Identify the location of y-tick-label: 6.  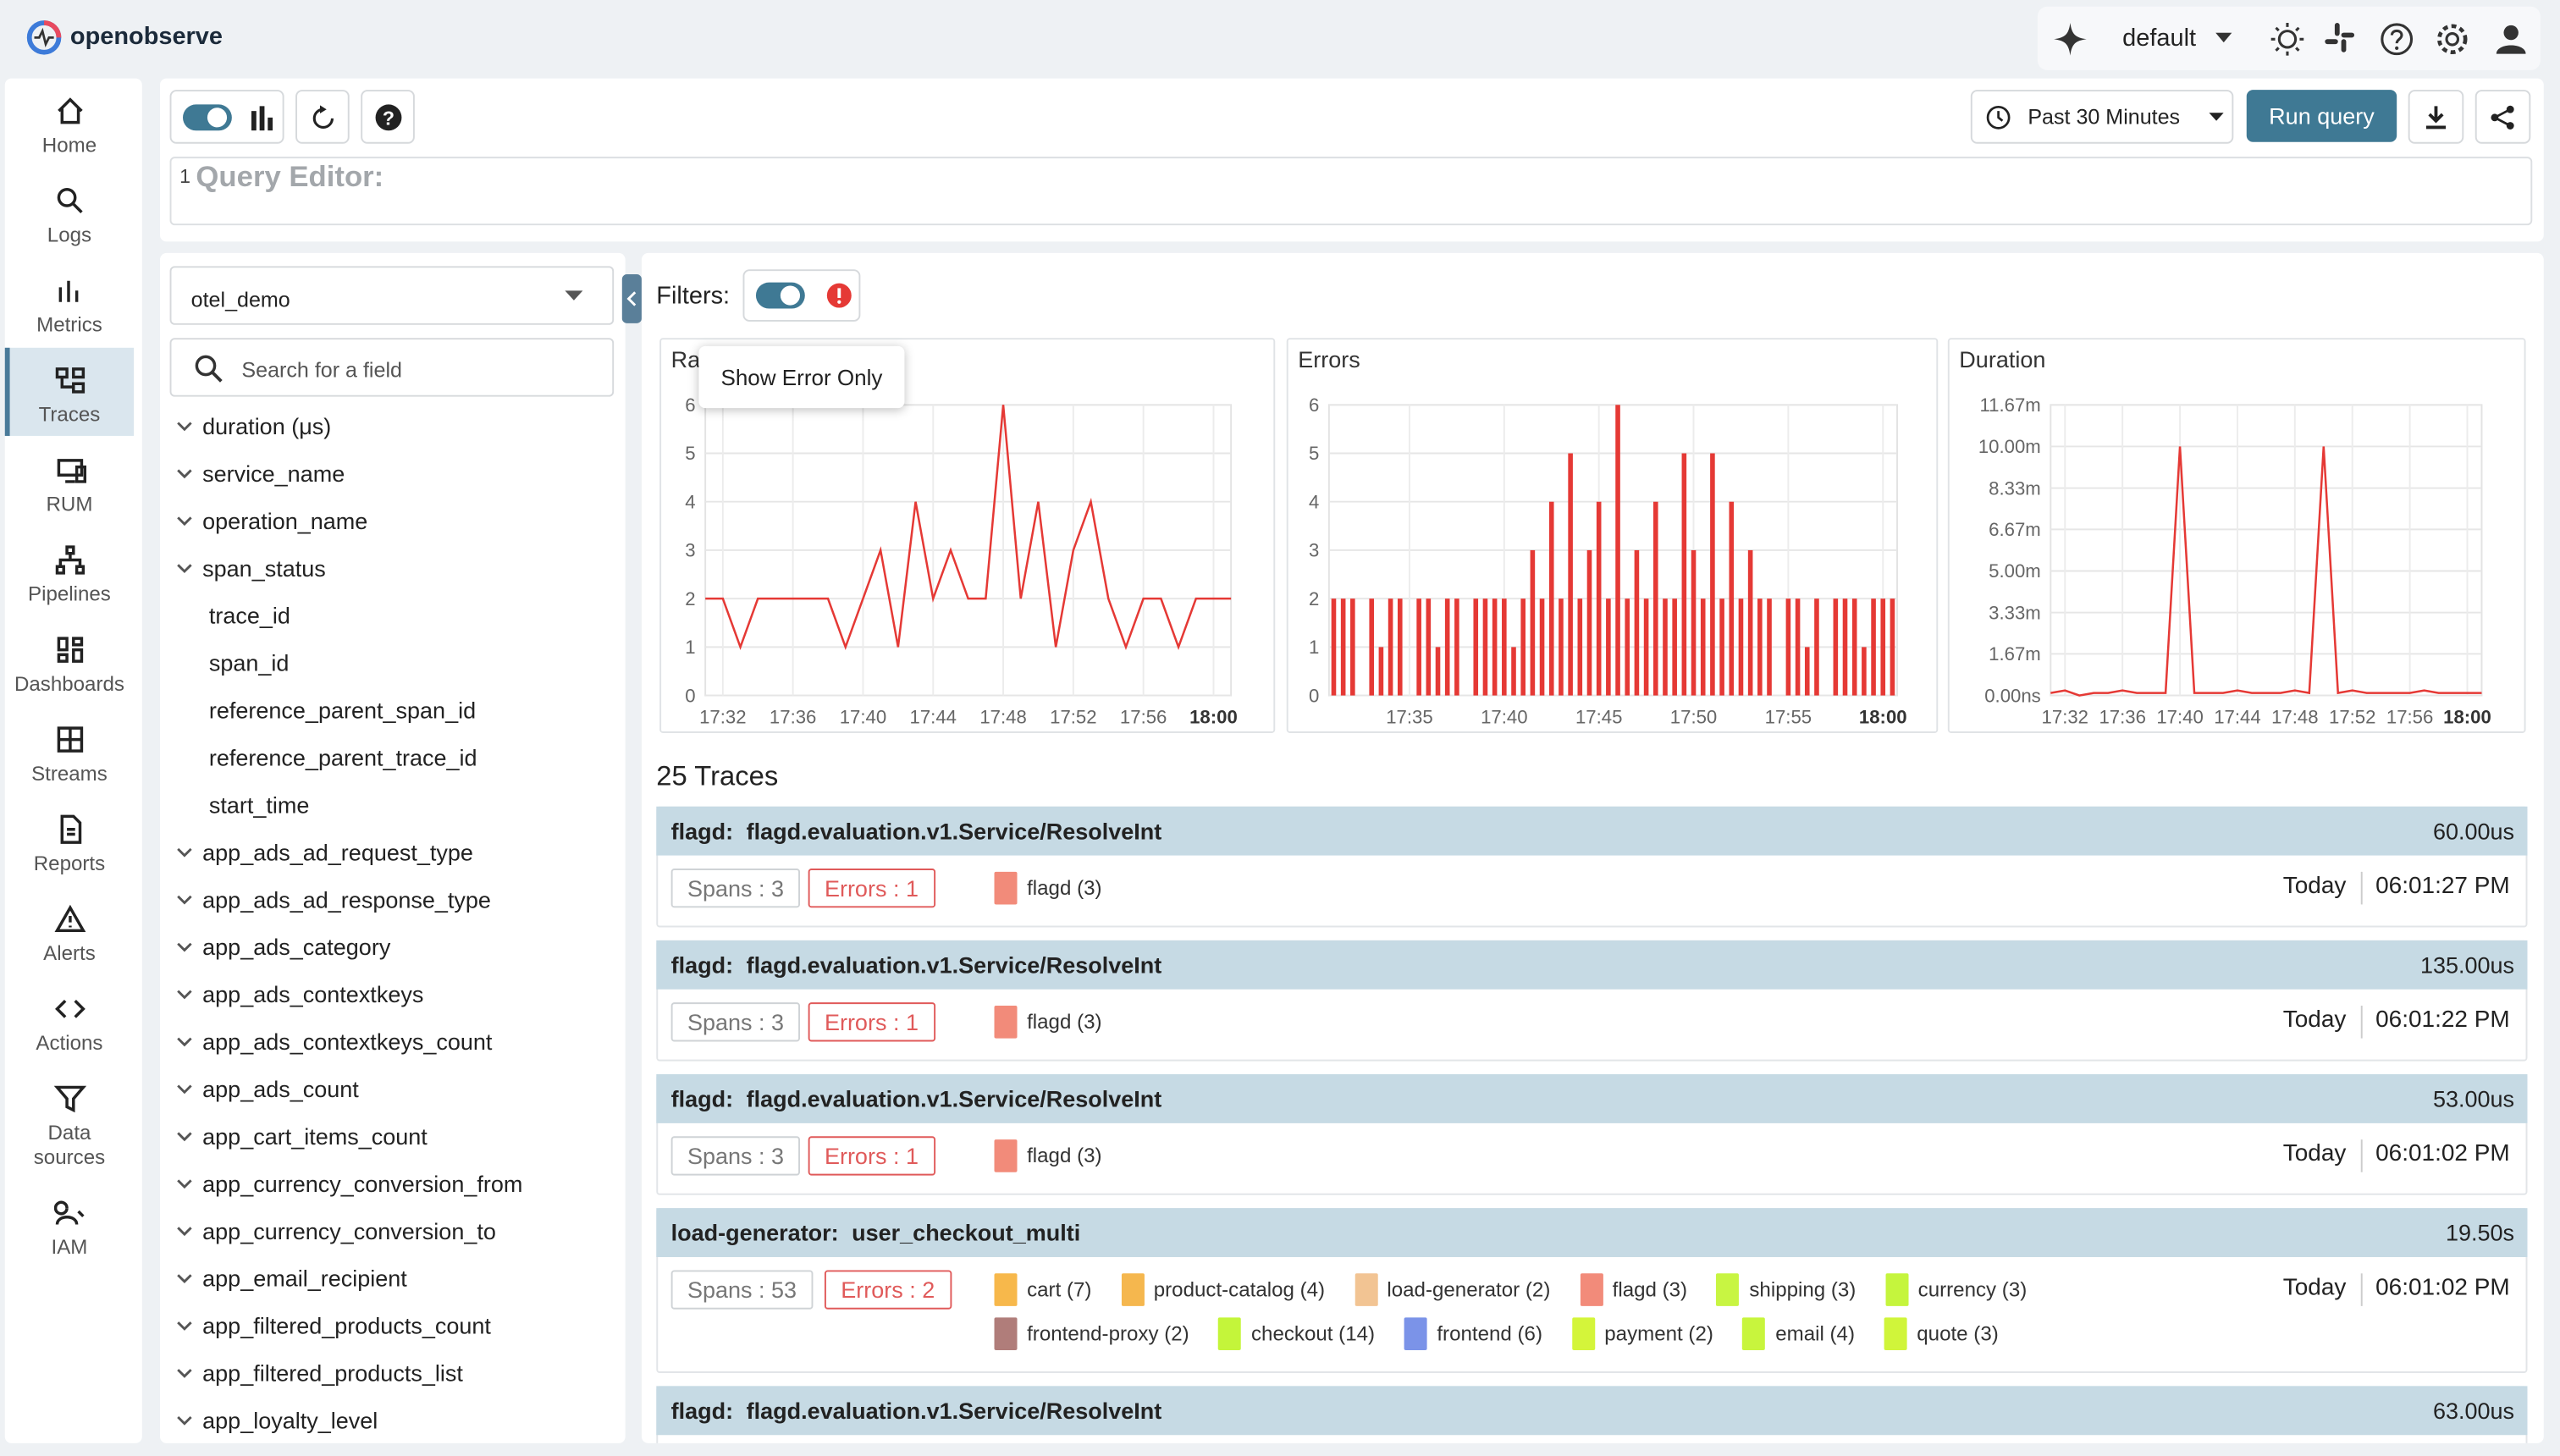
(690, 405).